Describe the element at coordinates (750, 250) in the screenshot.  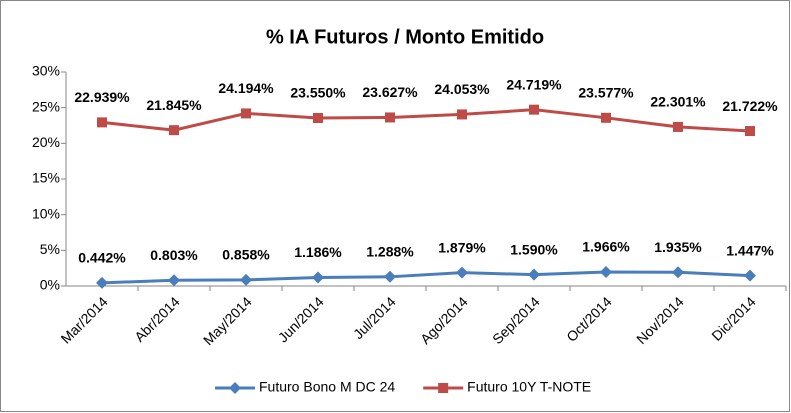
I see `data-label: 1.447%` at that location.